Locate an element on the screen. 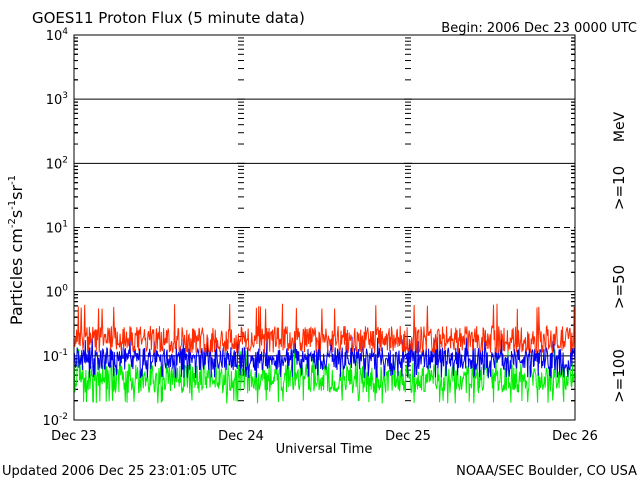  x-tick-labels: Dec 23 Dec 24 Dec 25 Dec 26 is located at coordinates (324, 436).